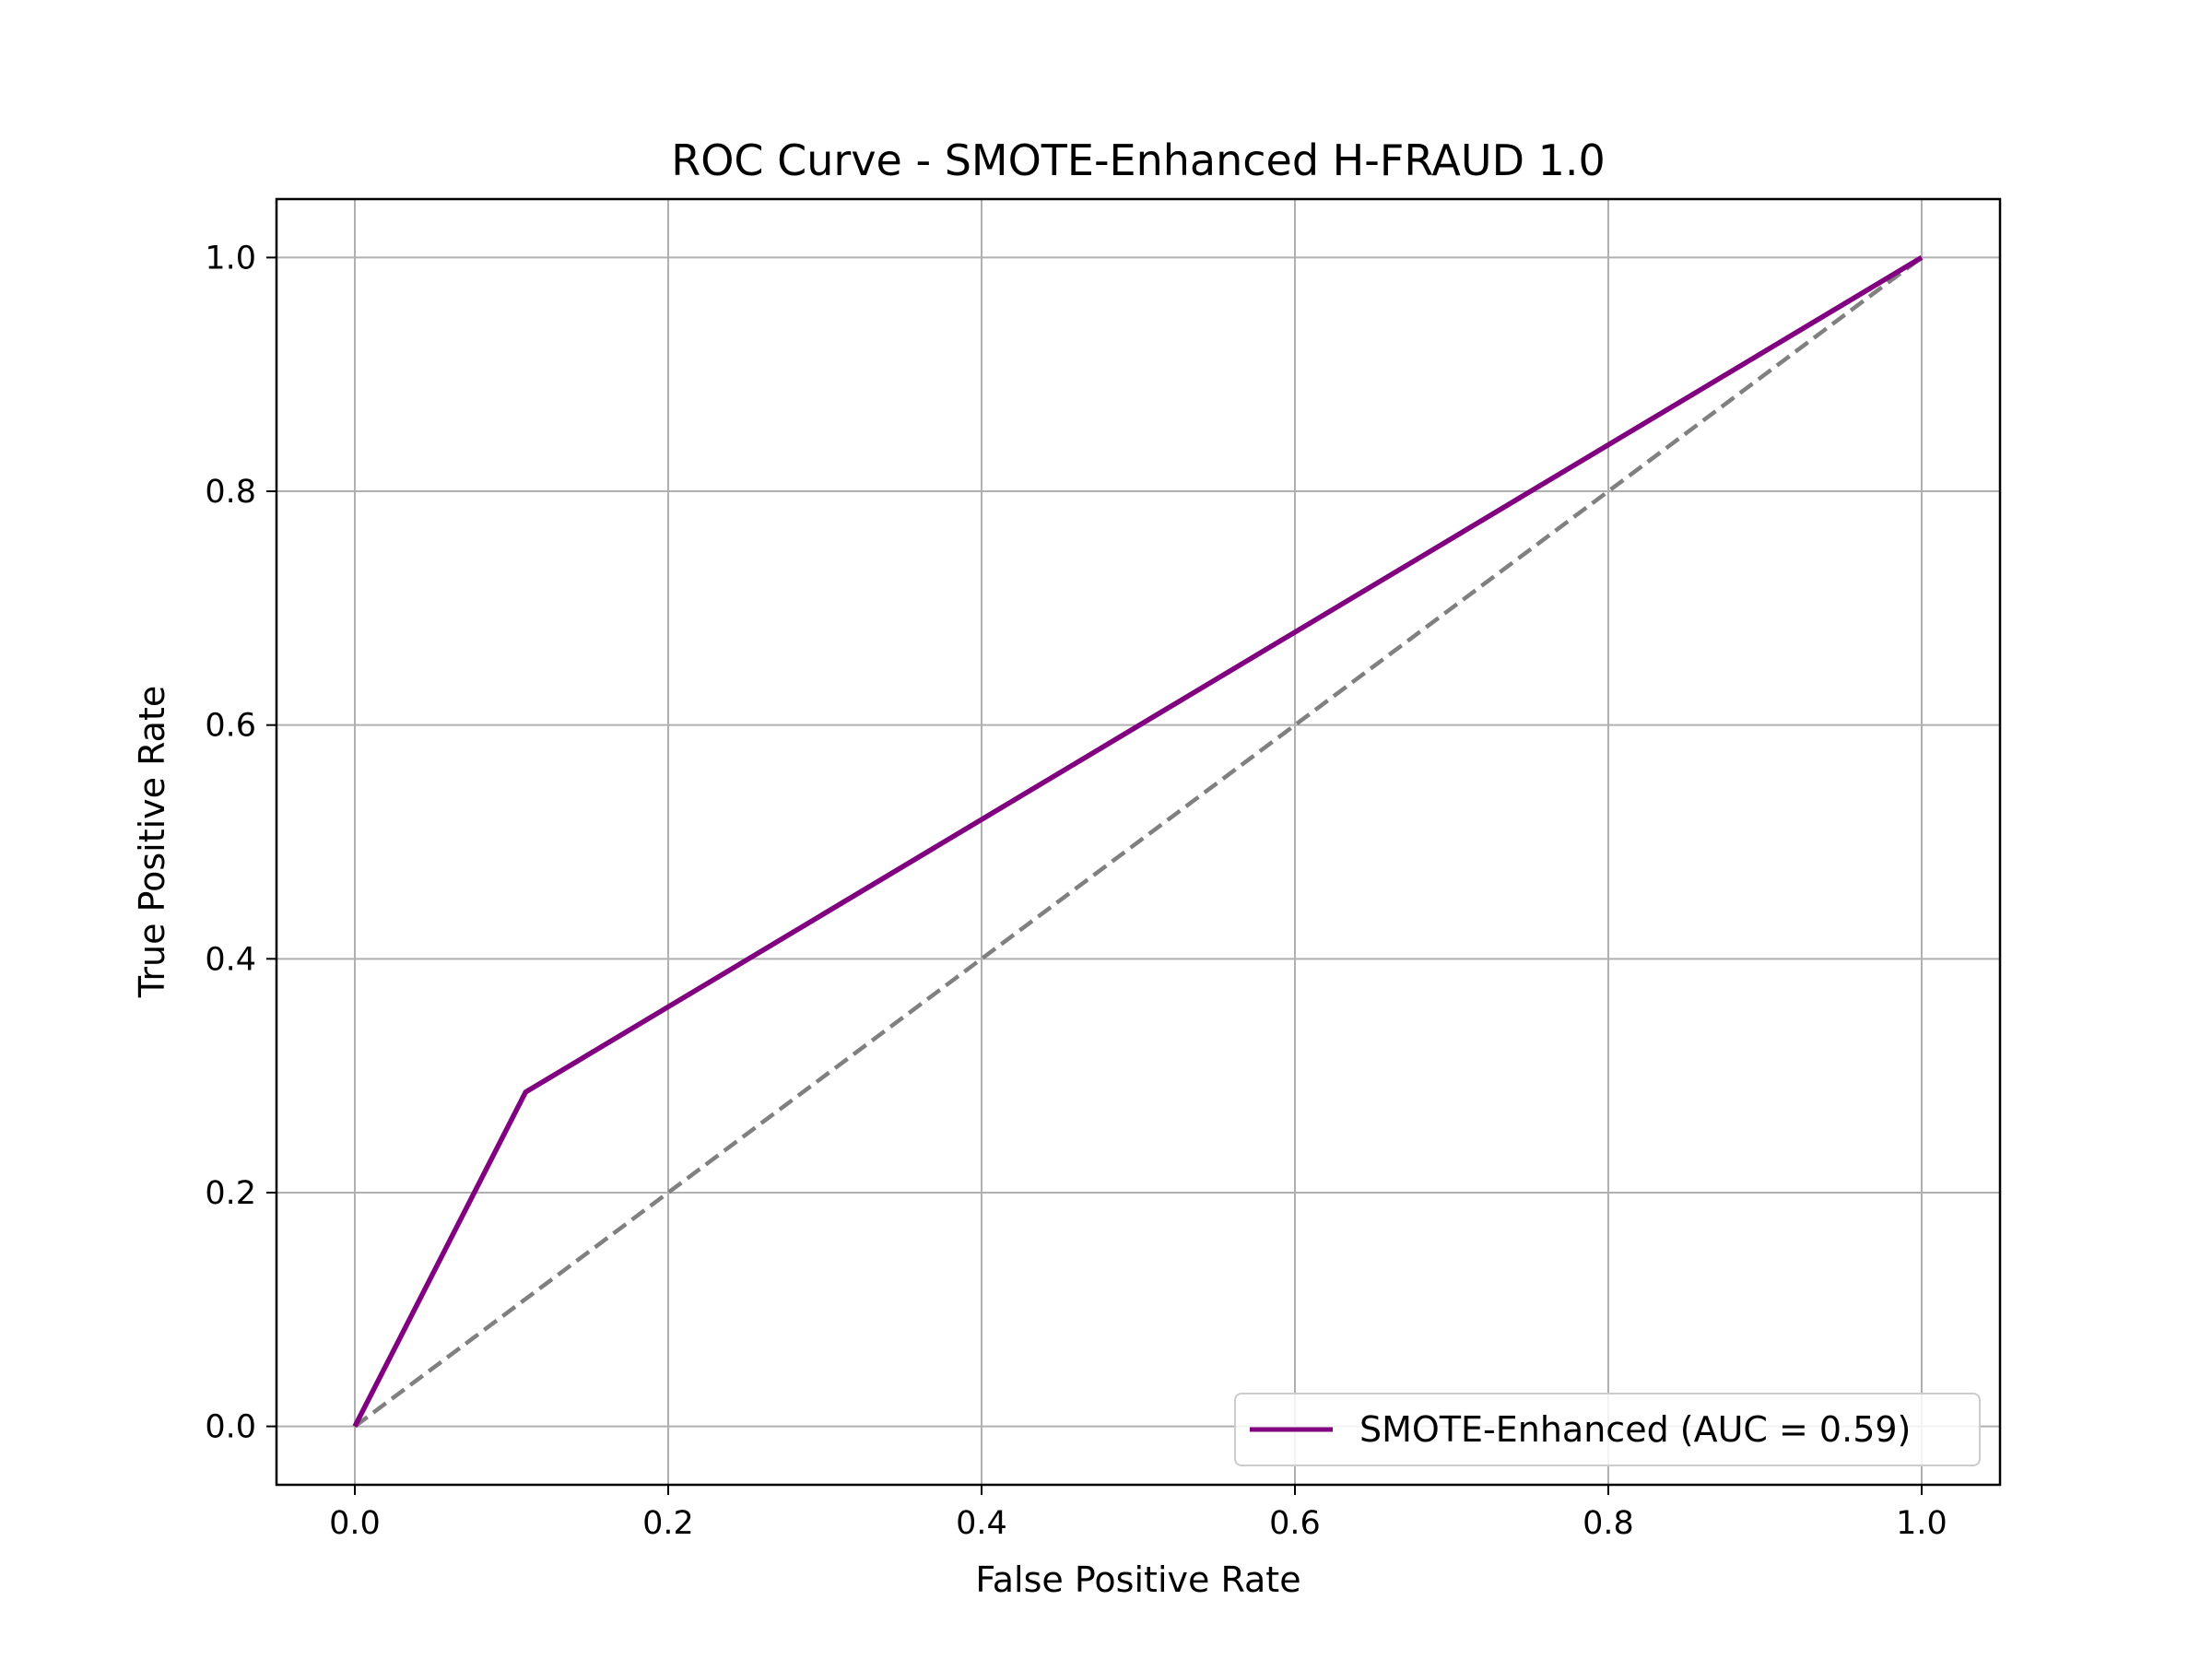 This screenshot has height=1659, width=2212. I want to click on legend: SMOTE-Enhanced (AUC = 0.59), so click(1607, 1429).